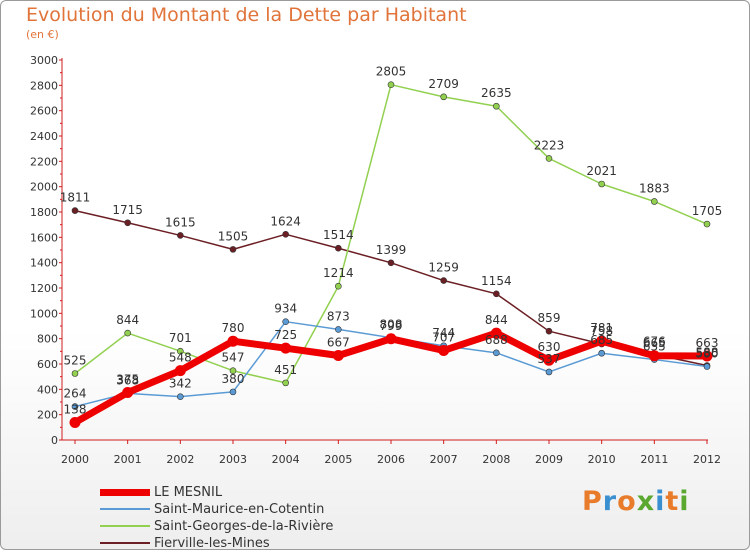 The height and width of the screenshot is (552, 750). Describe the element at coordinates (707, 343) in the screenshot. I see `data-label: 663` at that location.